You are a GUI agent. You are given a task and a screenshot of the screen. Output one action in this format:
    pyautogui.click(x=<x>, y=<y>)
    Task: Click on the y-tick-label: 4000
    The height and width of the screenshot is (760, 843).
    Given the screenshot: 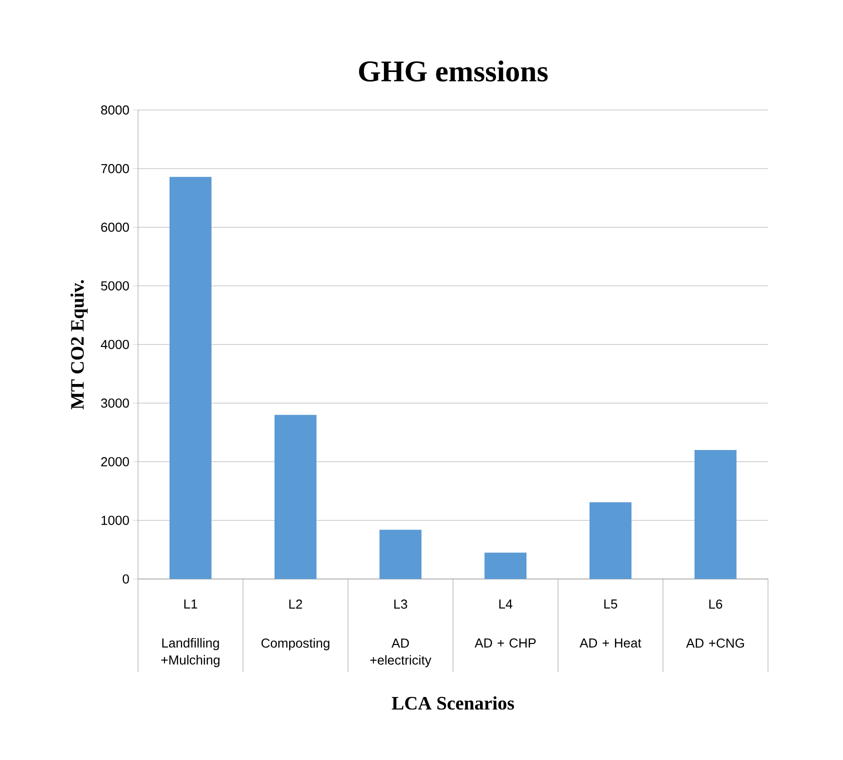 What is the action you would take?
    pyautogui.click(x=114, y=345)
    